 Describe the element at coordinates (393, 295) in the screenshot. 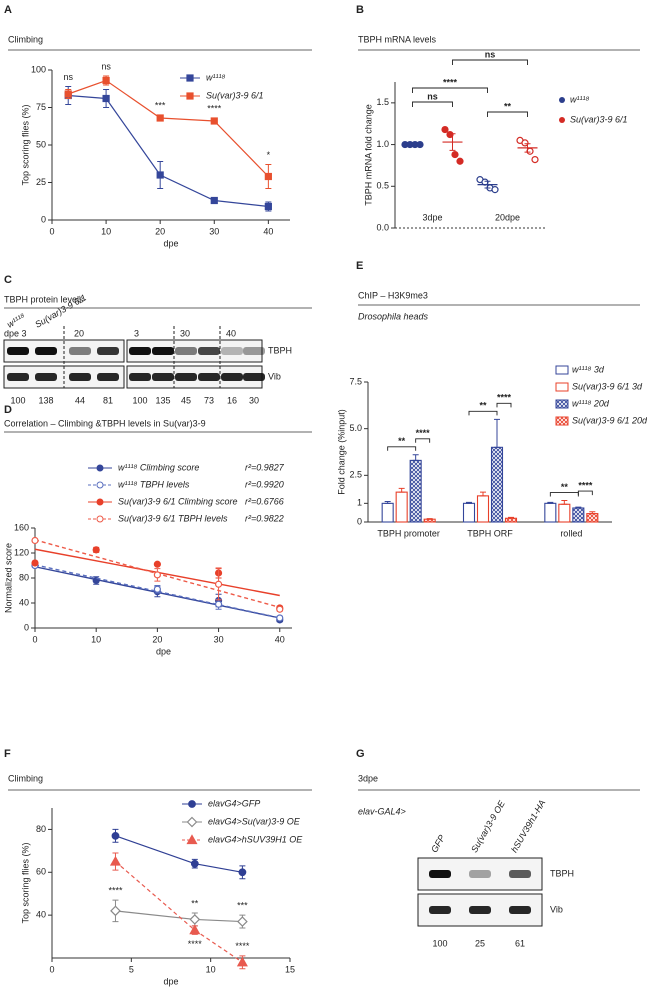

I see `chart-title: ChIP – H3K9me3` at that location.